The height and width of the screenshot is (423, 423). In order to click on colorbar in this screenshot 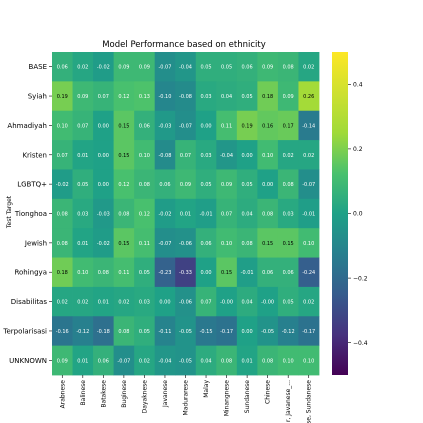, I will do `click(340, 213)`.